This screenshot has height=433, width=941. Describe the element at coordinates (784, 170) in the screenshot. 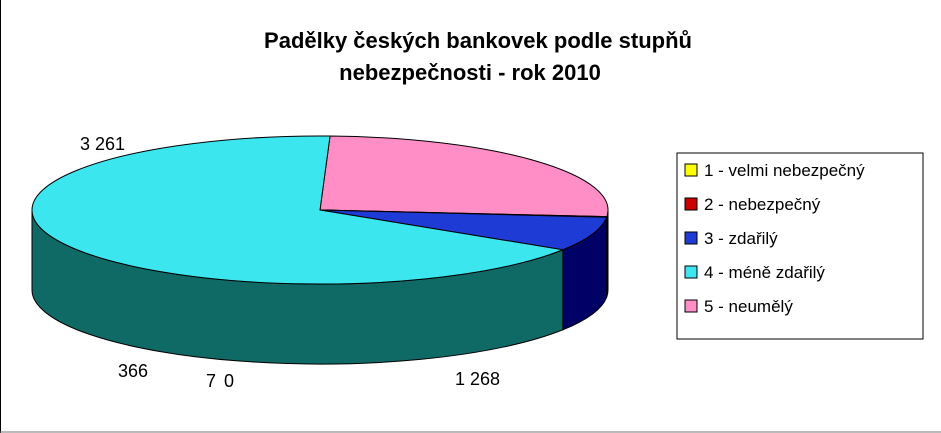

I see `legend-label-1: 1 - velmi nebezpečný` at that location.